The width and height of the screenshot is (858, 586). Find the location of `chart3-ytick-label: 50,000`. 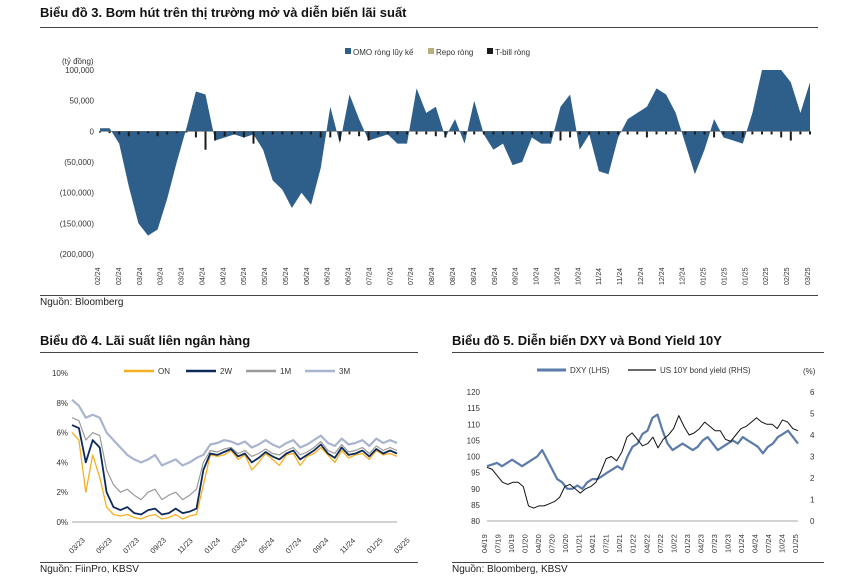

chart3-ytick-label: 50,000 is located at coordinates (82, 101).